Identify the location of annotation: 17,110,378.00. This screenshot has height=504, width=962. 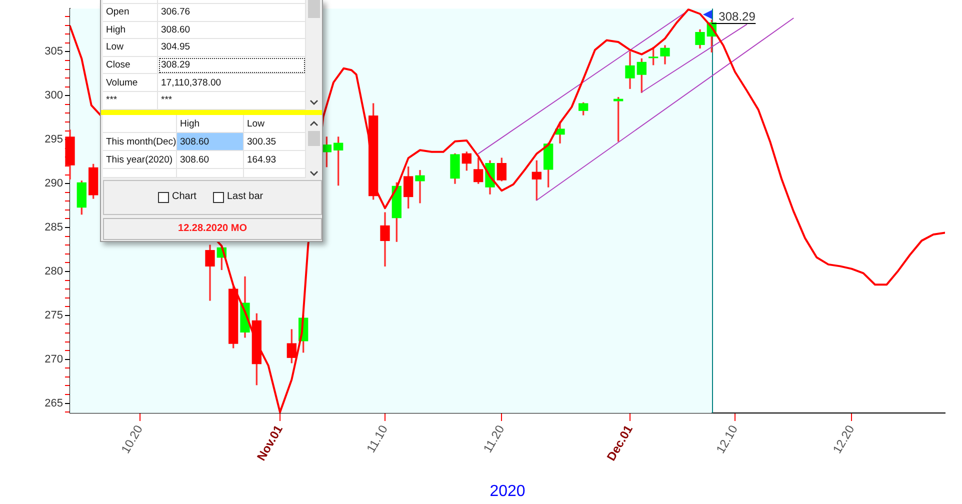
(191, 82).